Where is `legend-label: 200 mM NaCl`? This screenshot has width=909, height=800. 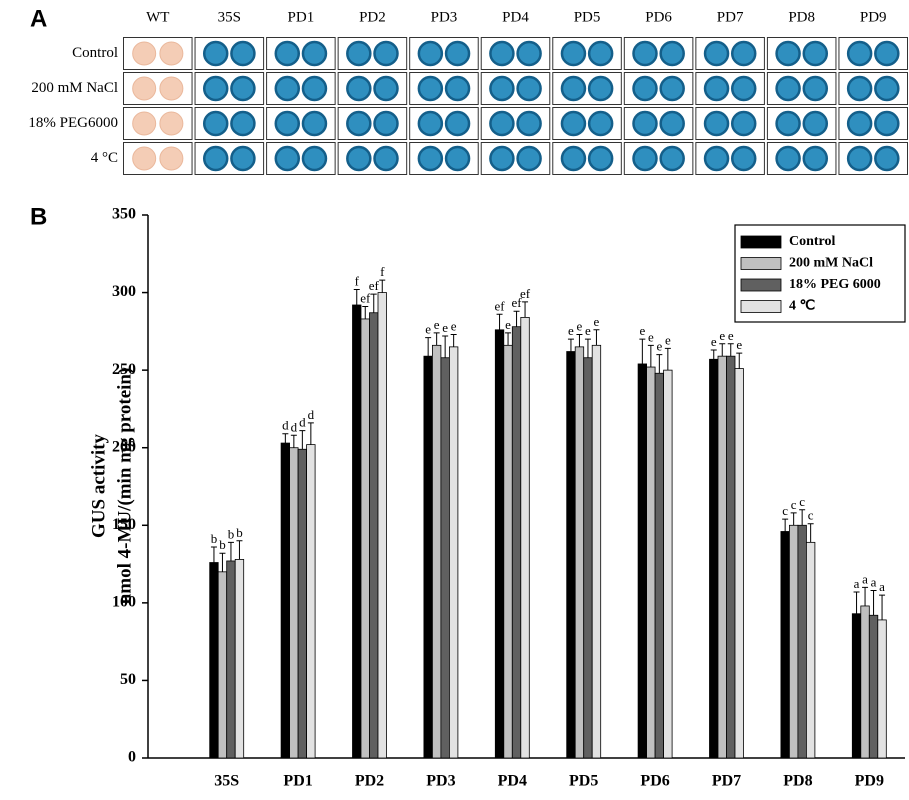 legend-label: 200 mM NaCl is located at coordinates (831, 263).